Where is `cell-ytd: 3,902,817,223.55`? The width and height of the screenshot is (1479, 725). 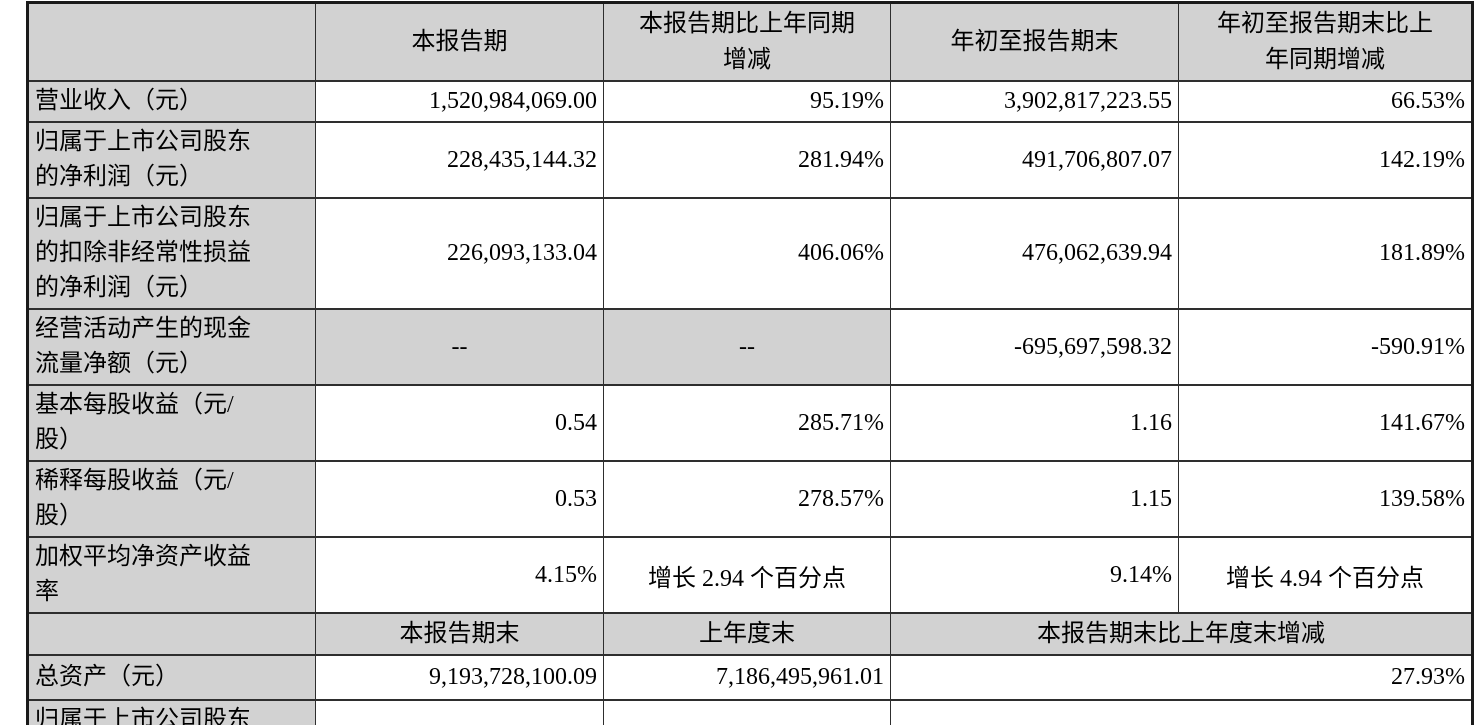 cell-ytd: 3,902,817,223.55 is located at coordinates (1034, 101).